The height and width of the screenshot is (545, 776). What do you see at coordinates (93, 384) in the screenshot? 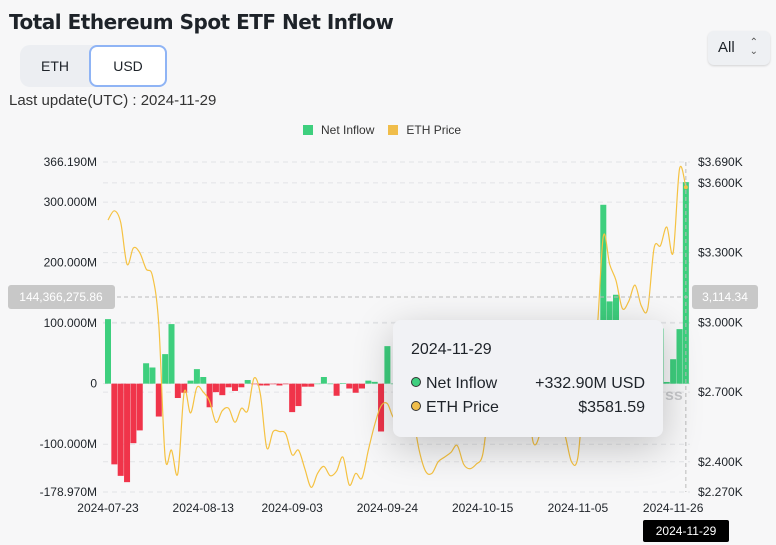
I see `left-axis-tick: 0` at bounding box center [93, 384].